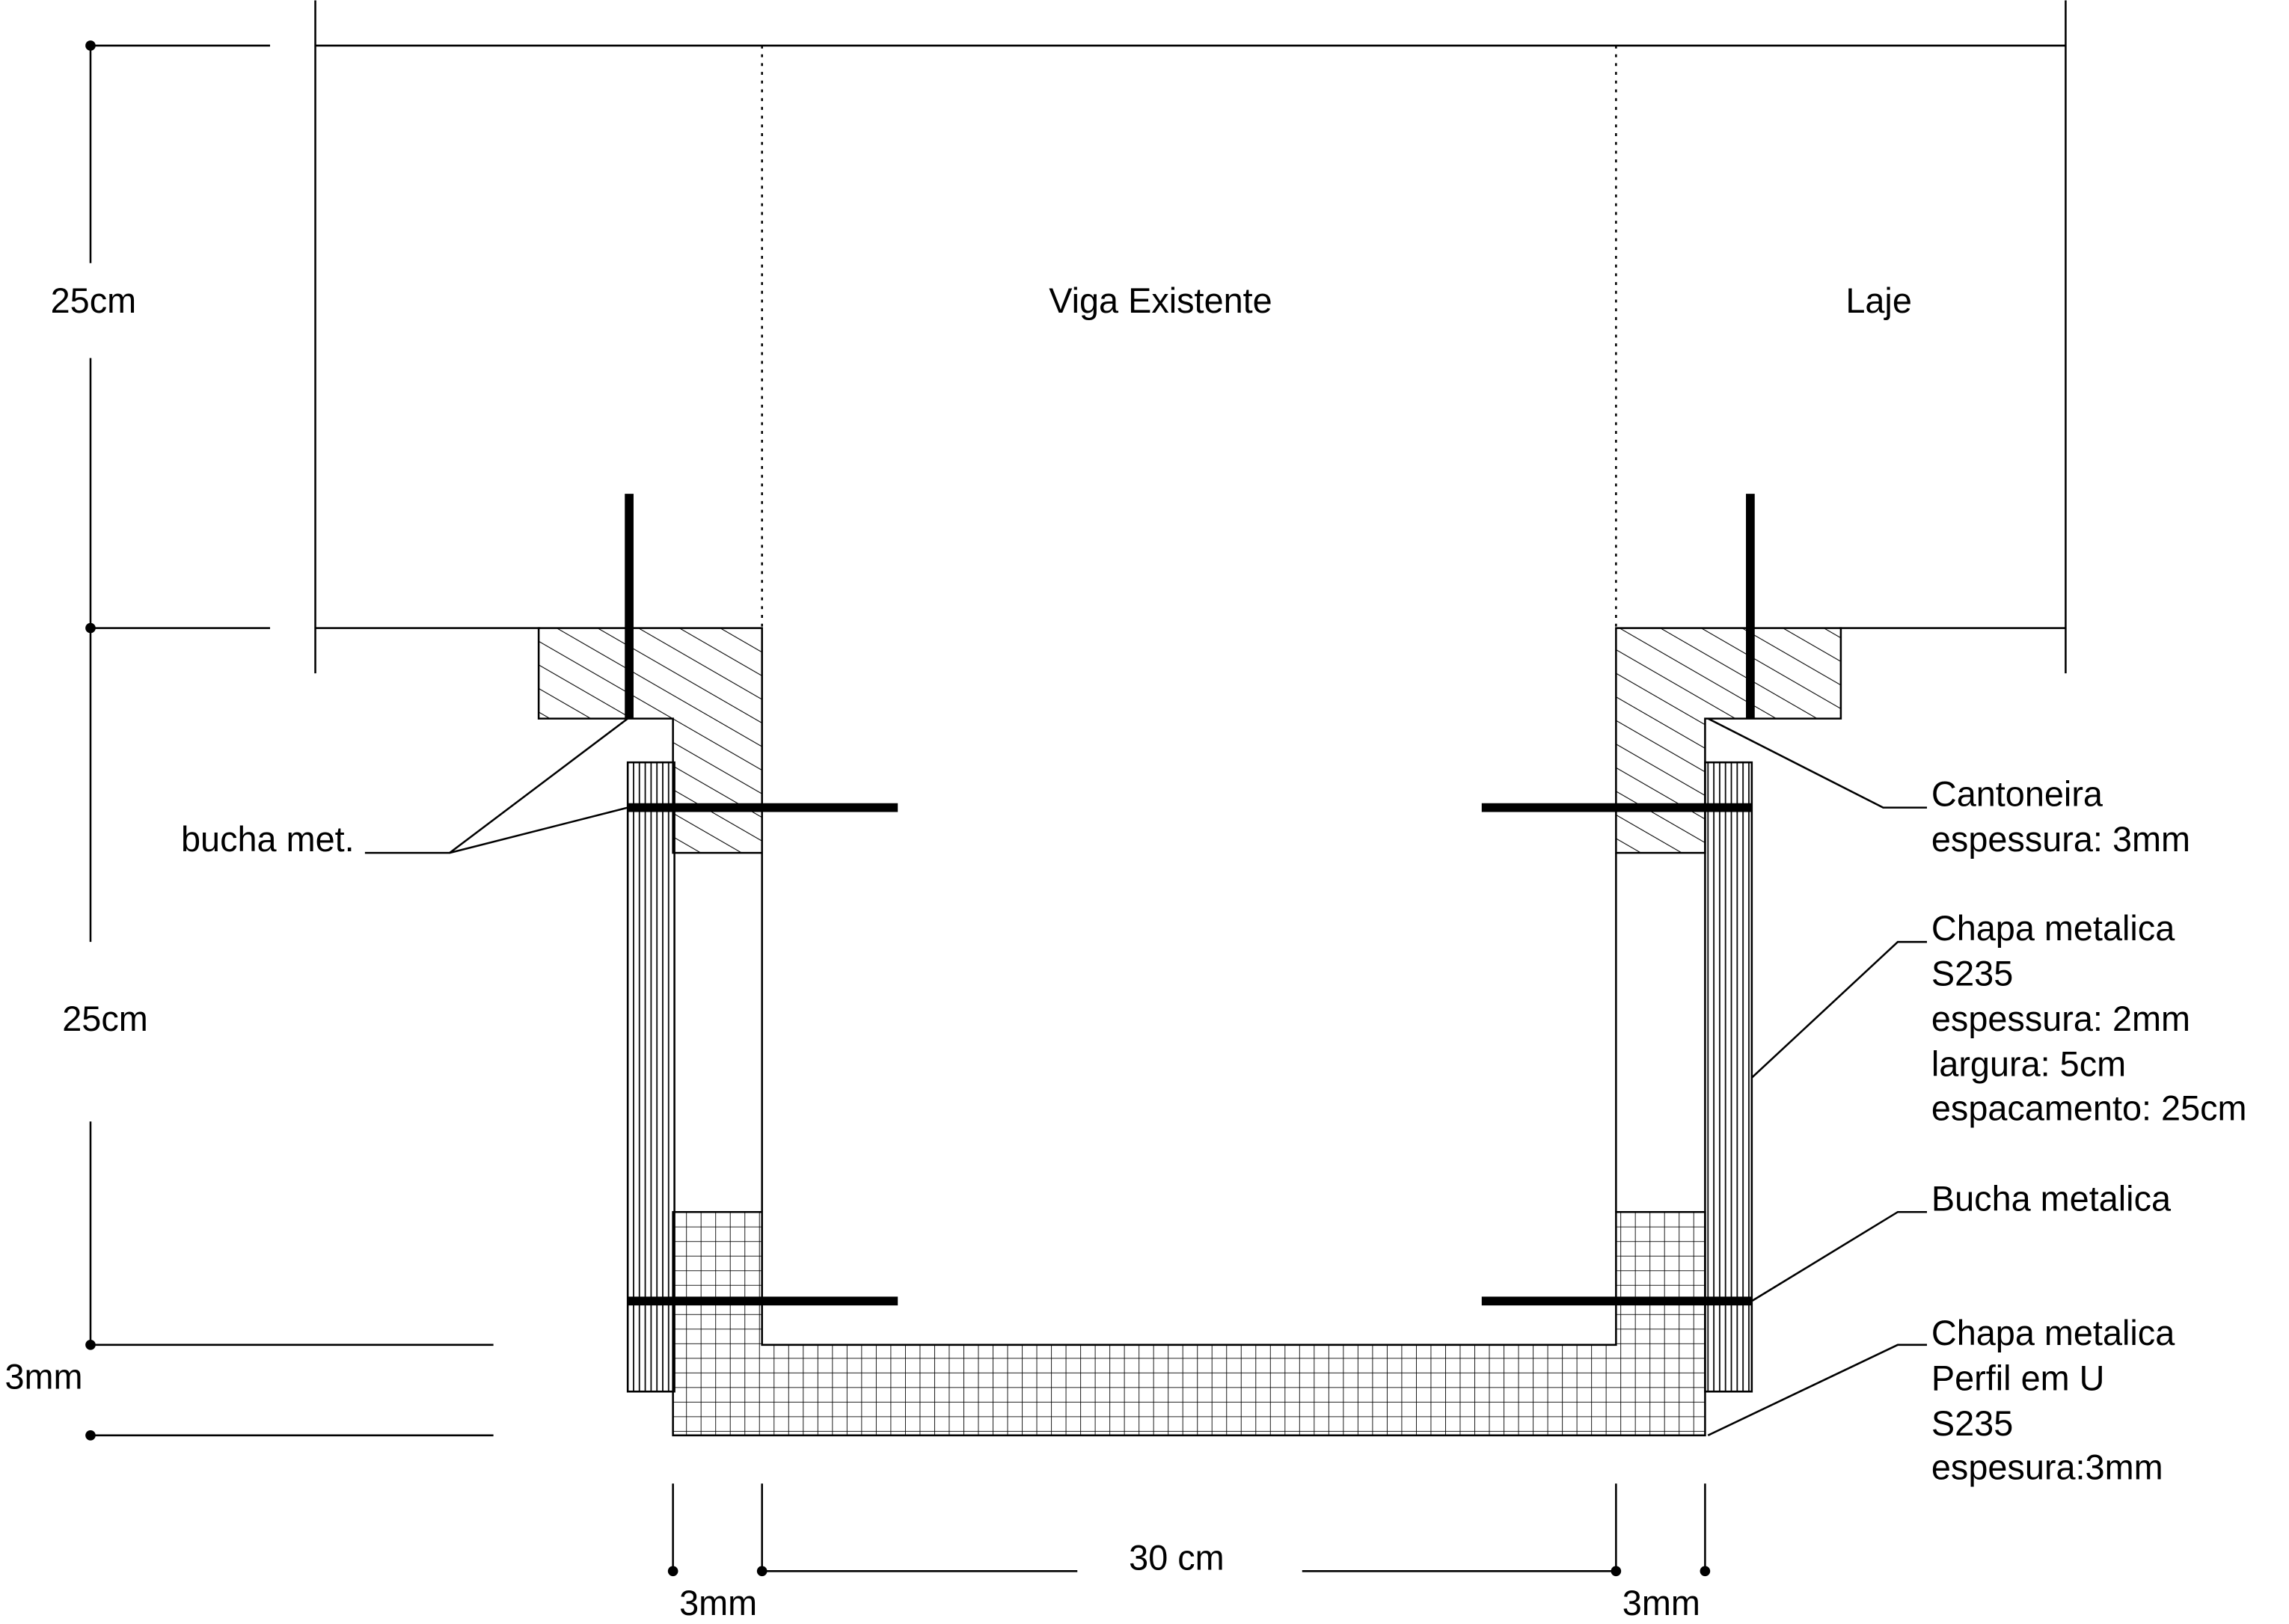 The width and height of the screenshot is (2289, 1624). What do you see at coordinates (1817, 1389) in the screenshot?
I see `leader-chapa-u` at bounding box center [1817, 1389].